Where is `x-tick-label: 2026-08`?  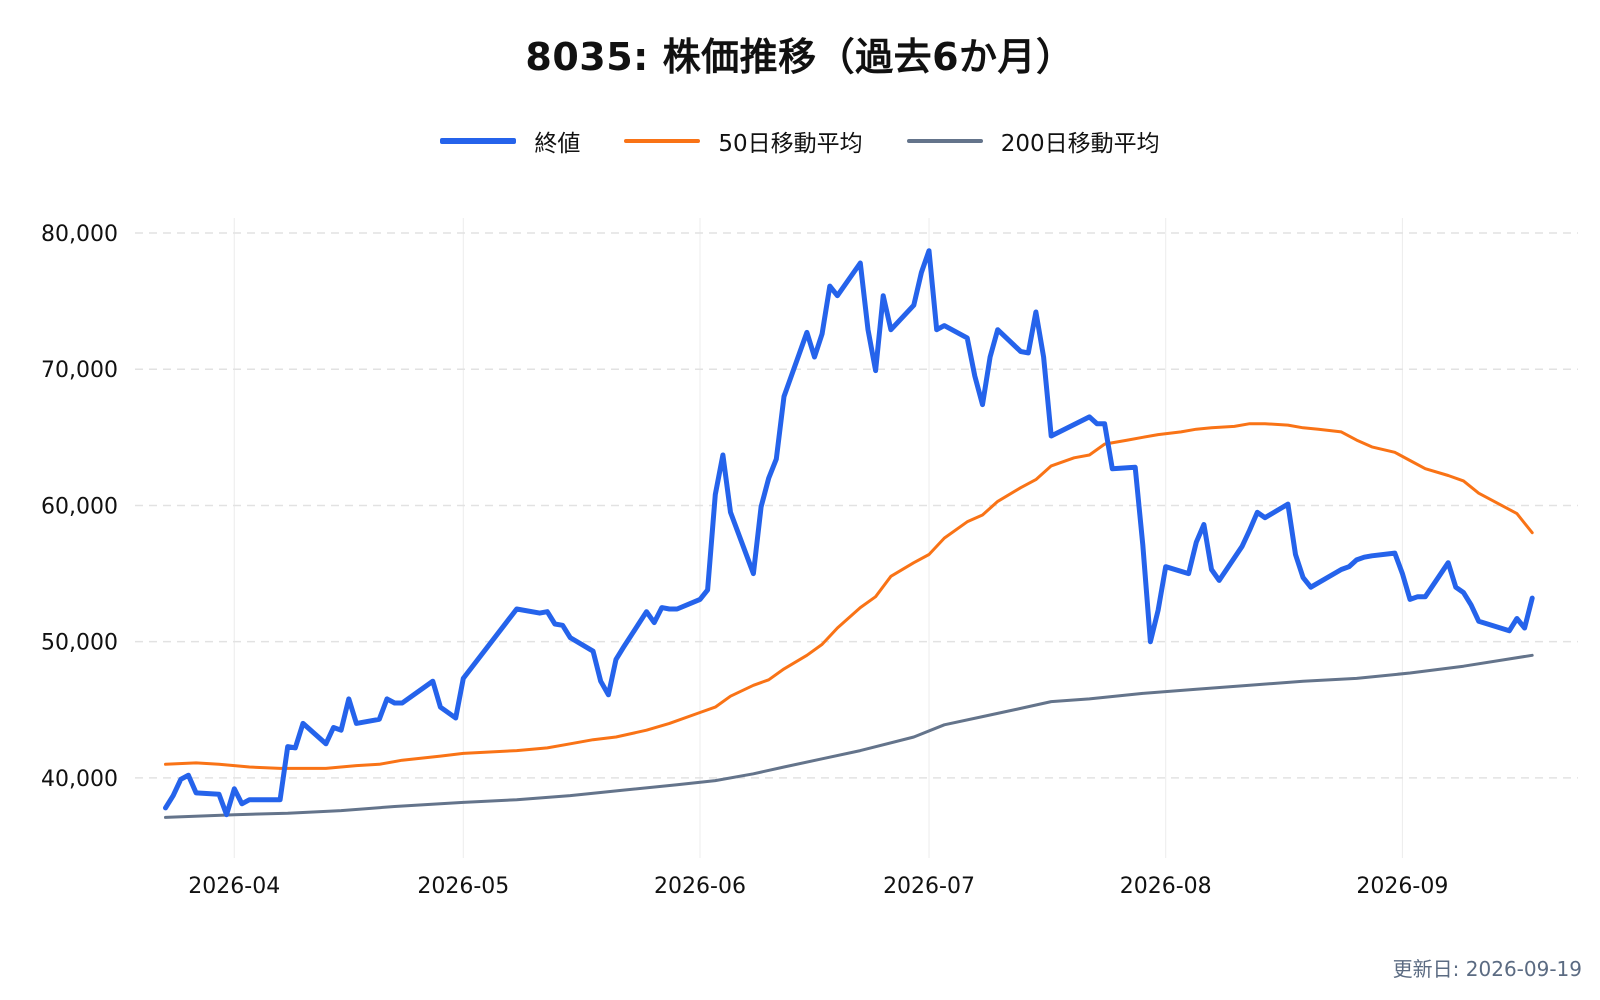
x-tick-label: 2026-08 is located at coordinates (1166, 886).